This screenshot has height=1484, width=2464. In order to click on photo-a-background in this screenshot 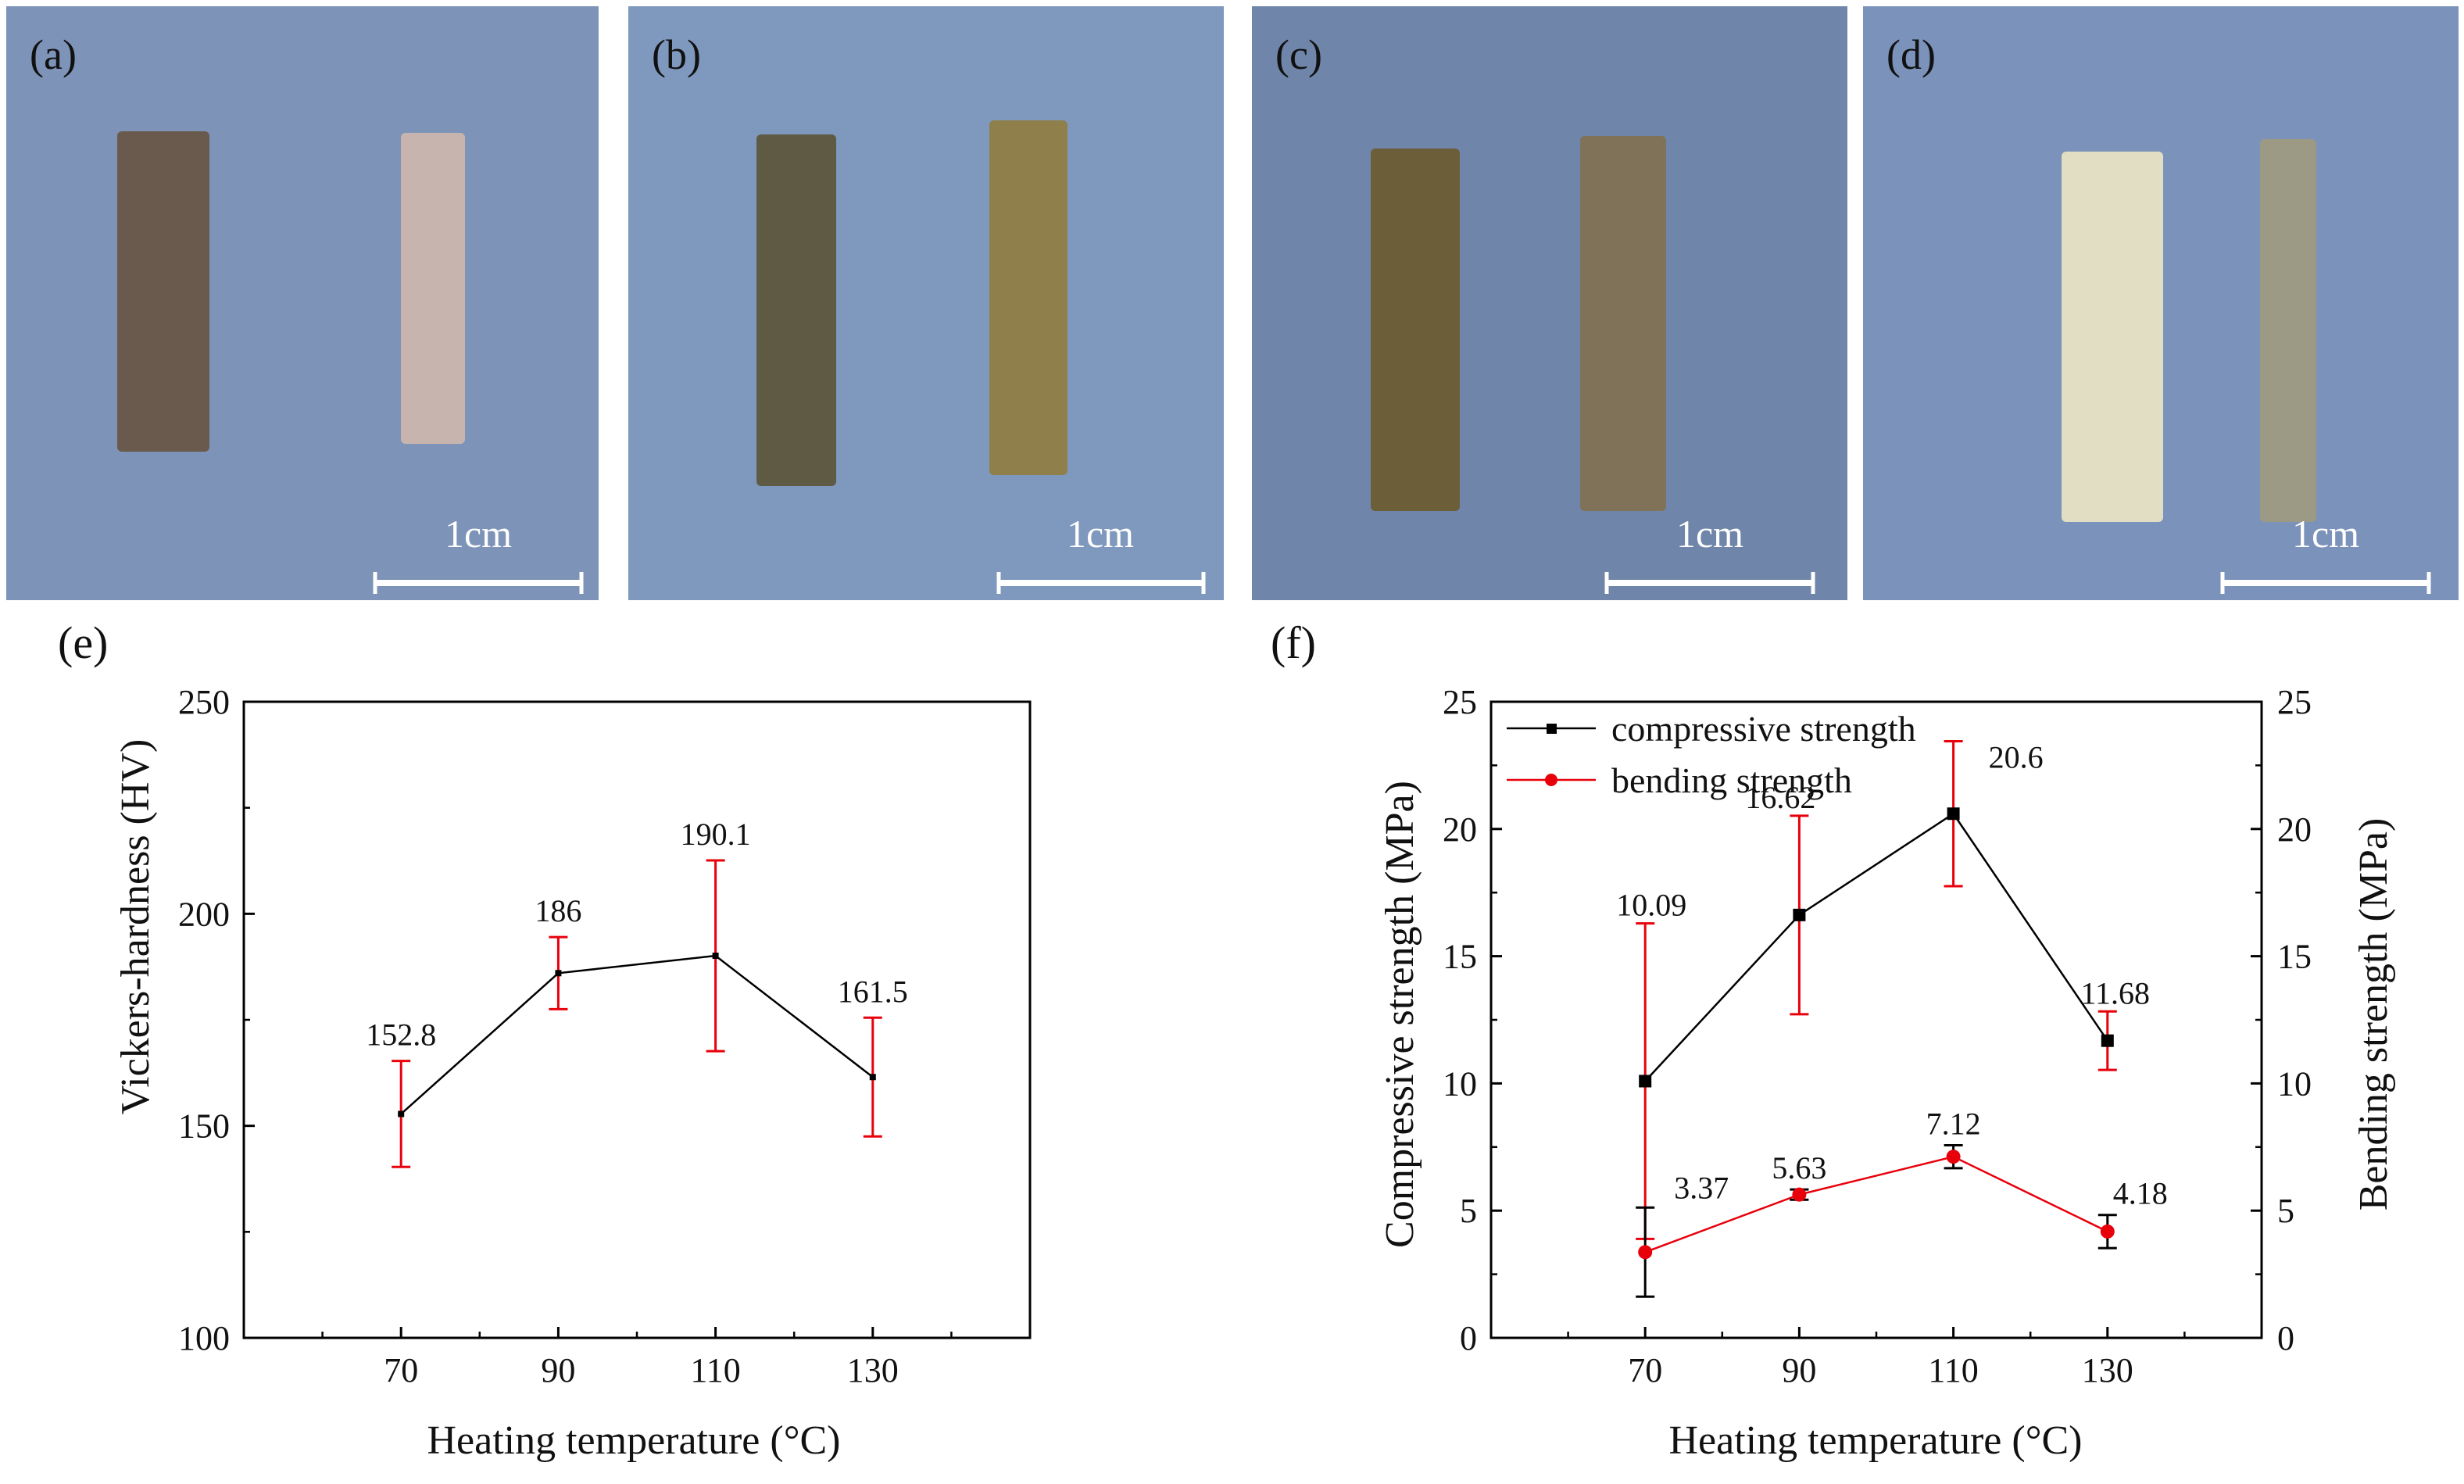, I will do `click(302, 303)`.